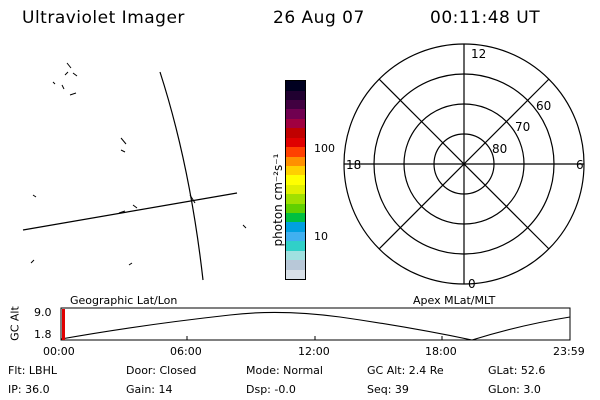  Describe the element at coordinates (388, 389) in the screenshot. I see `sequence-value: Seq: 39` at that location.